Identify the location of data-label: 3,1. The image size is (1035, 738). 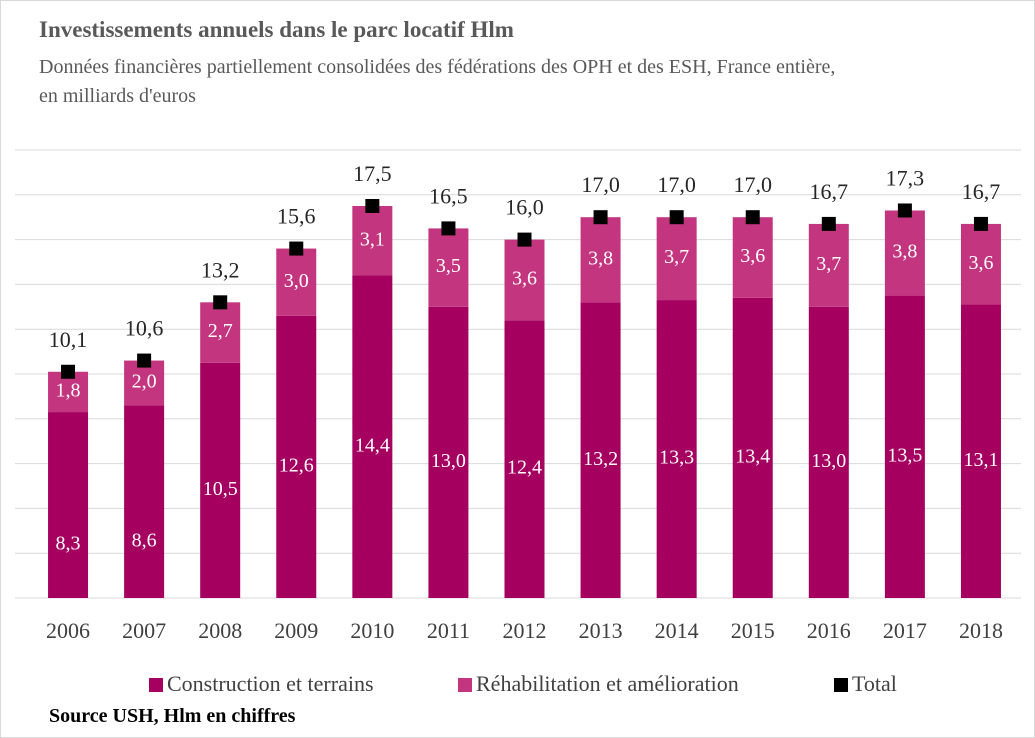
(372, 239).